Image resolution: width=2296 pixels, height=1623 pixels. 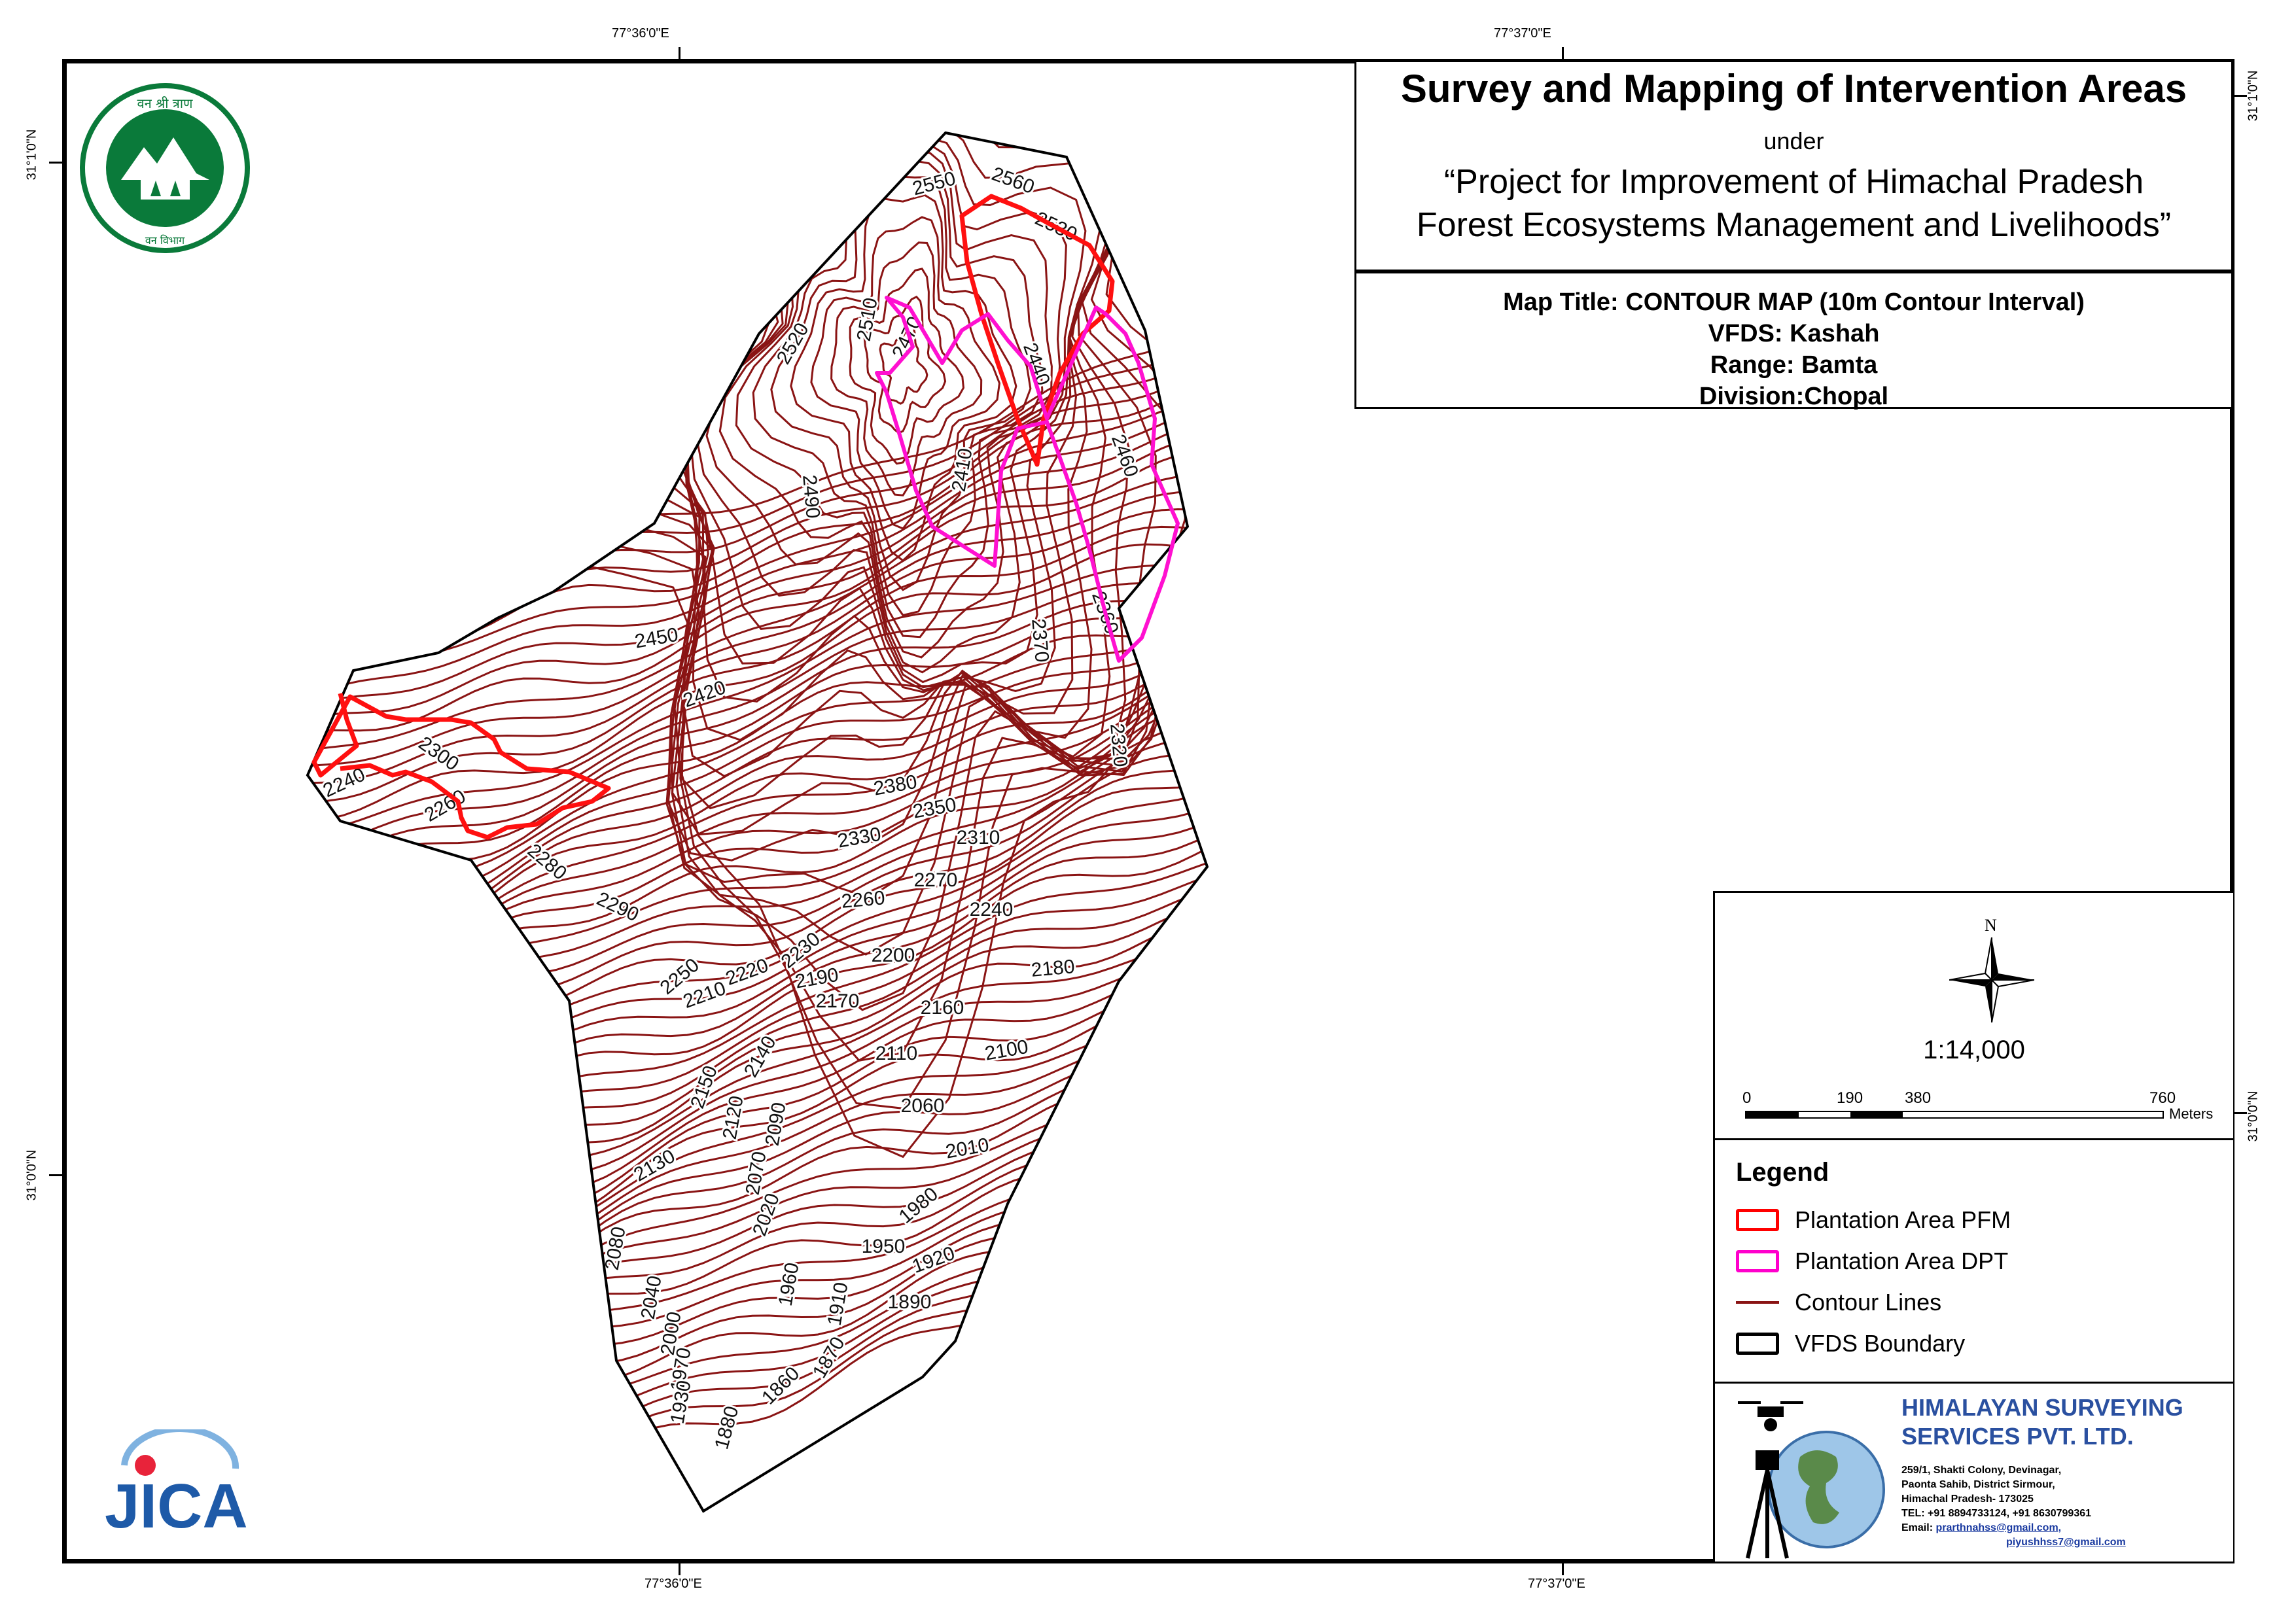 What do you see at coordinates (165, 169) in the screenshot?
I see `forest-department-logo: वन श्री त्राण वन विभाग` at bounding box center [165, 169].